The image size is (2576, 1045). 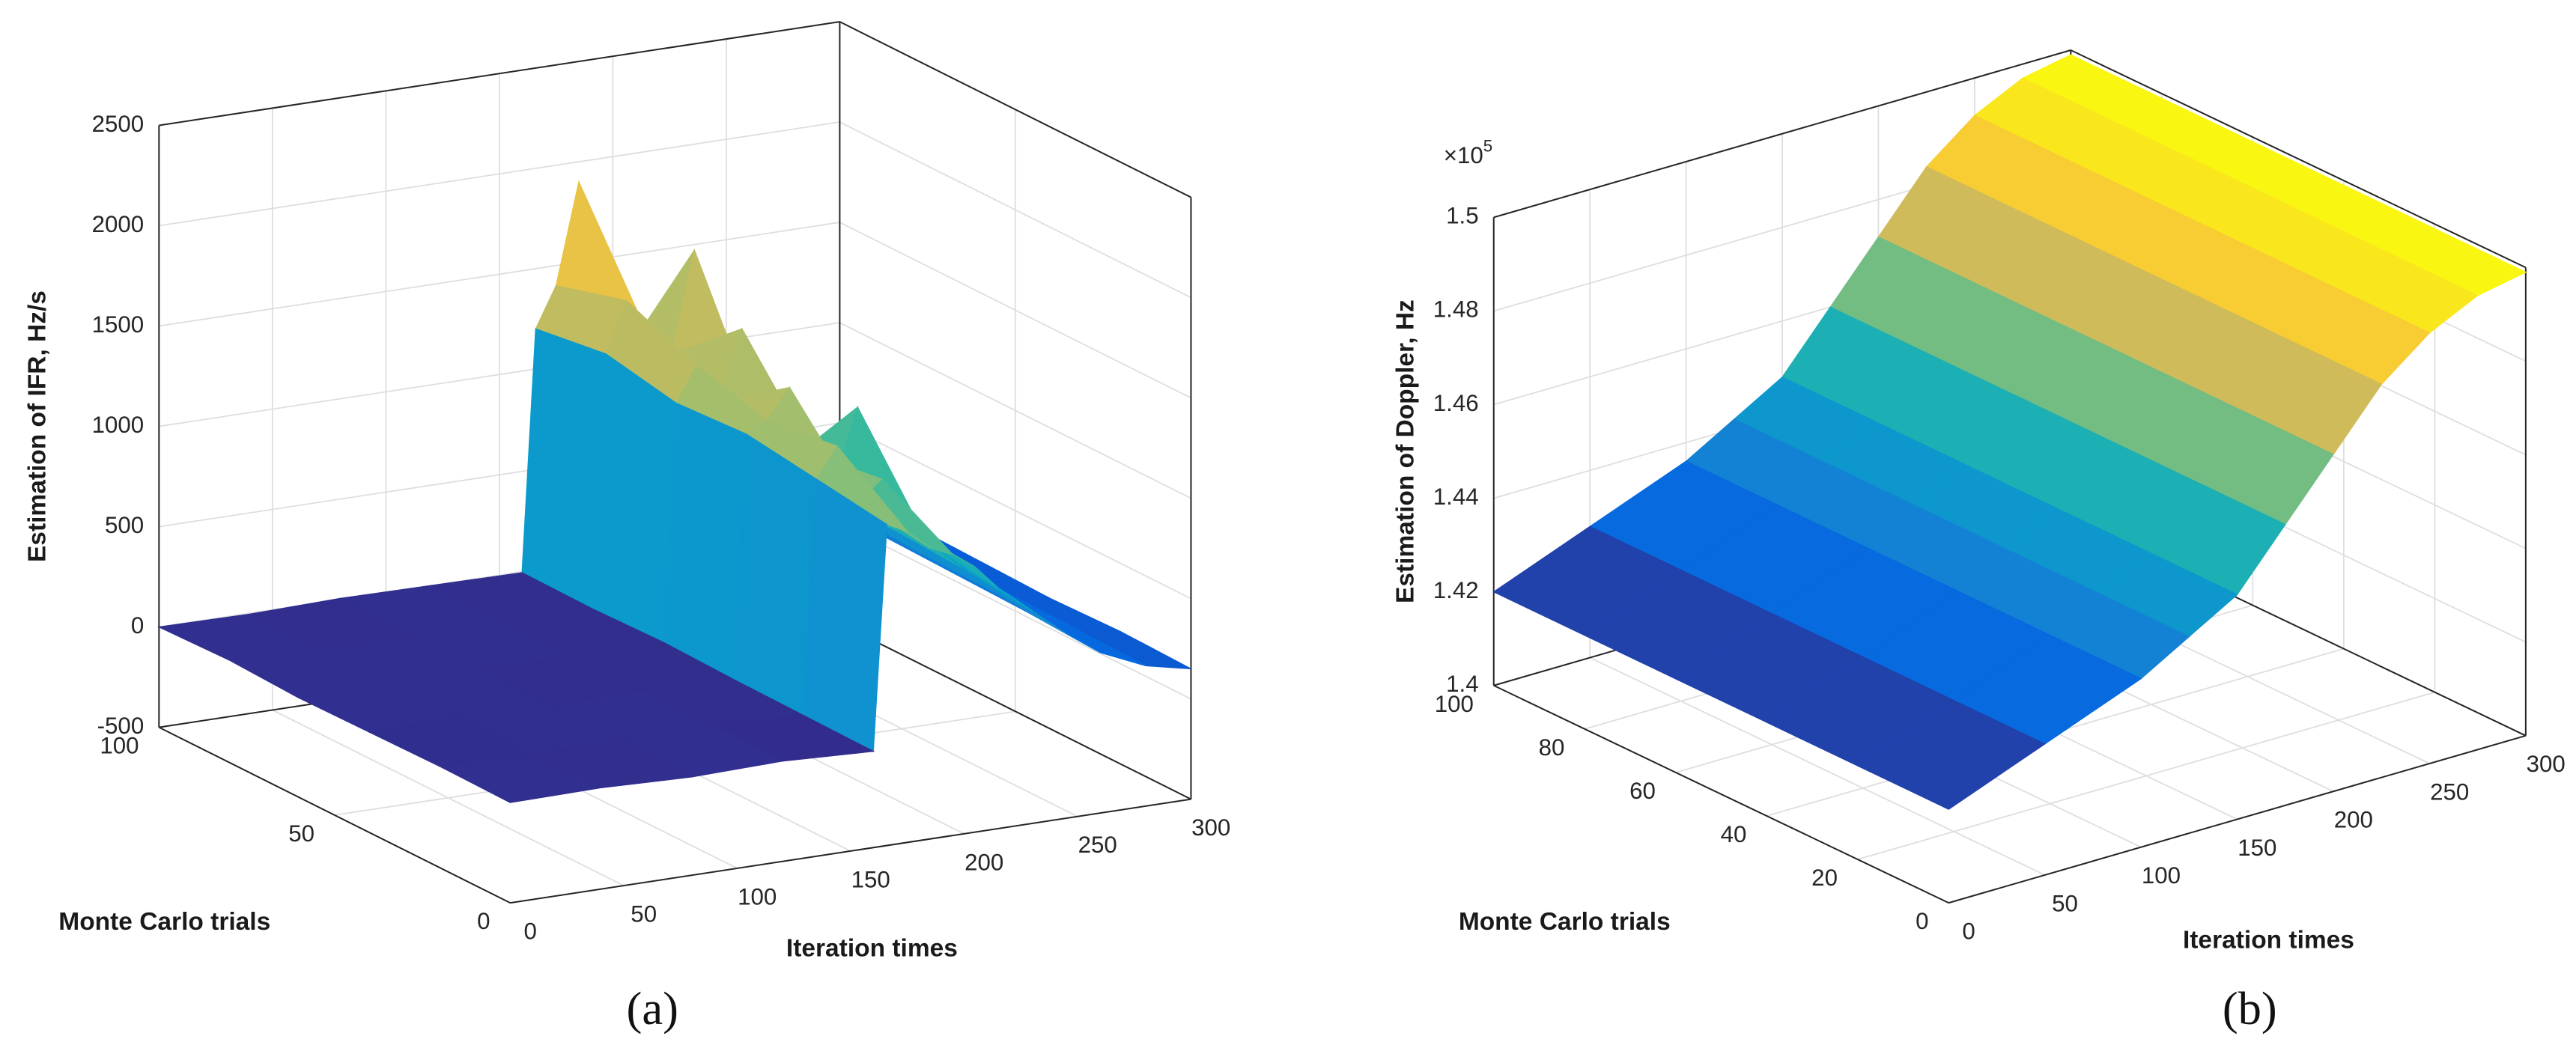 What do you see at coordinates (1462, 684) in the screenshot?
I see `z-tick-label: 1.4` at bounding box center [1462, 684].